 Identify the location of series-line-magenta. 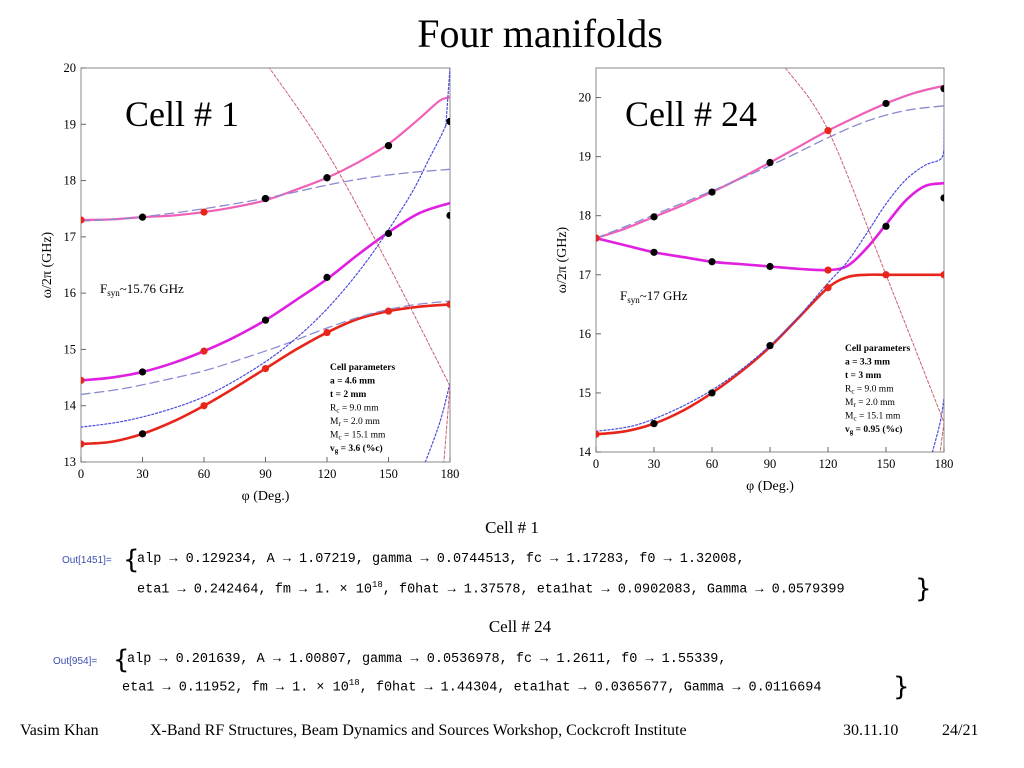
(770, 226).